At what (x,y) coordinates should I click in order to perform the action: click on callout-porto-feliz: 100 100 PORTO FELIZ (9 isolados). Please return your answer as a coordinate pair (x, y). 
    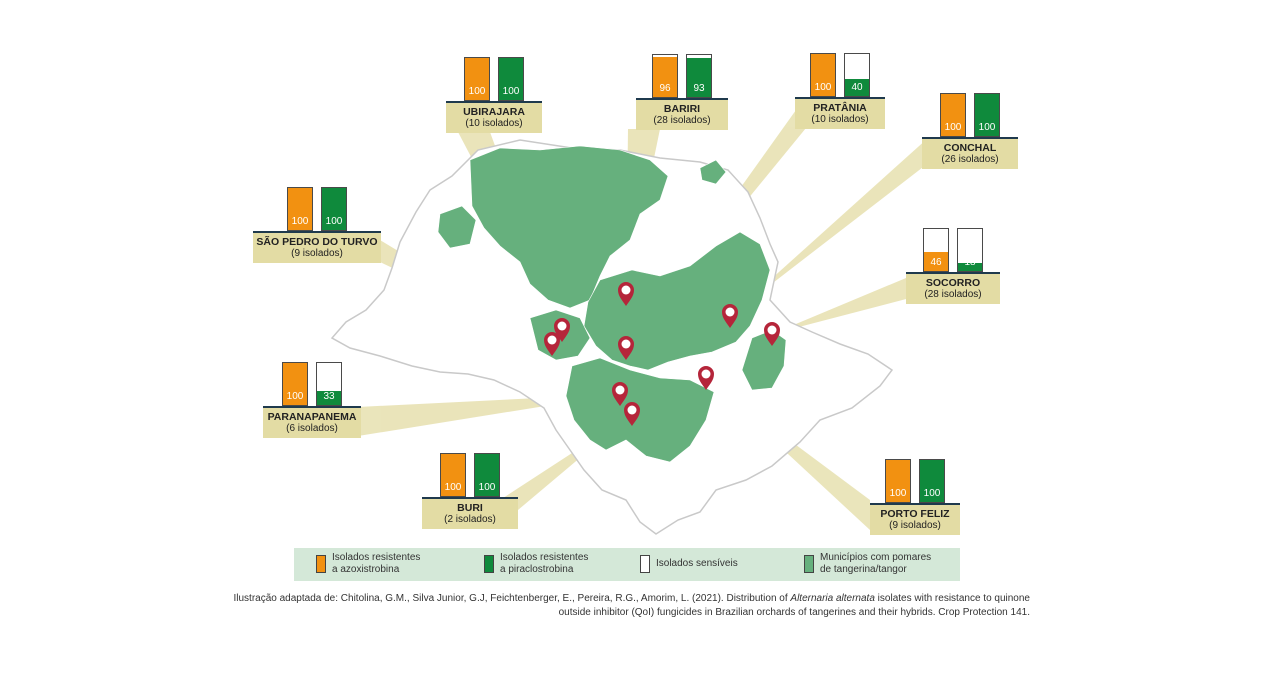
    Looking at the image, I should click on (915, 498).